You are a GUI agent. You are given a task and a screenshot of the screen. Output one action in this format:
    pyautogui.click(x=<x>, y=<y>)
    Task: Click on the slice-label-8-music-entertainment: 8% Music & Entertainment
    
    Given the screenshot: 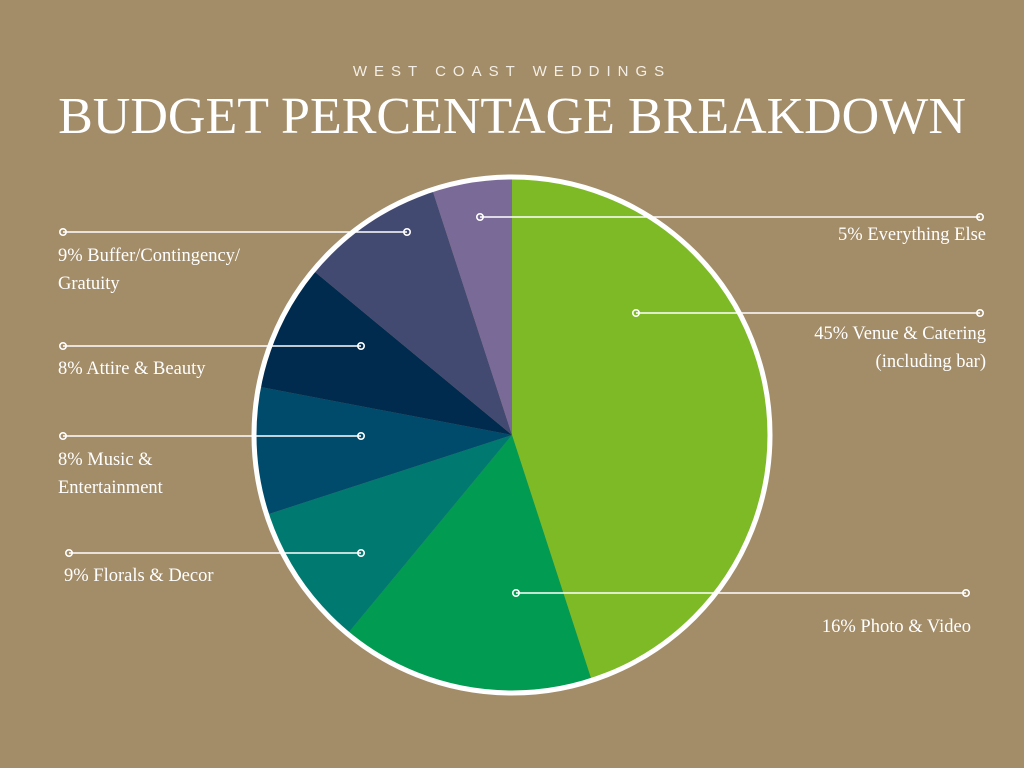 What is the action you would take?
    pyautogui.click(x=110, y=474)
    